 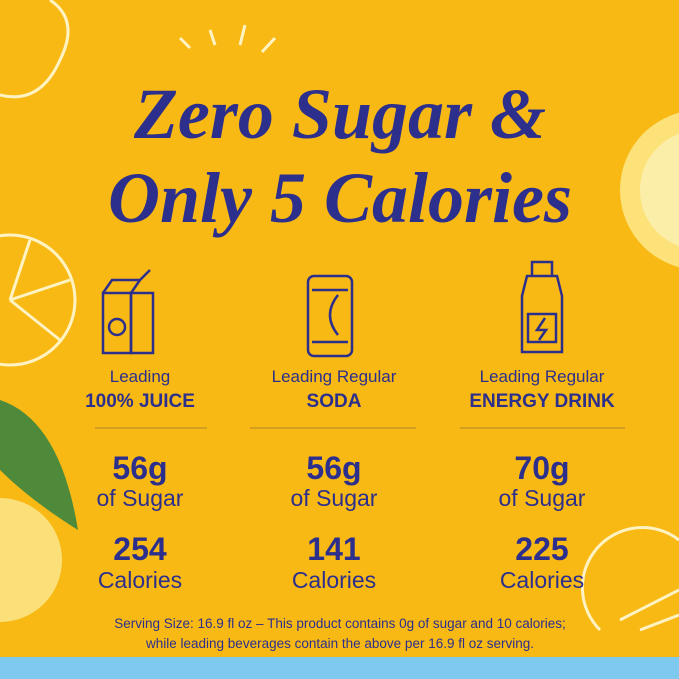 What do you see at coordinates (31, 560) in the screenshot?
I see `lemon-piece` at bounding box center [31, 560].